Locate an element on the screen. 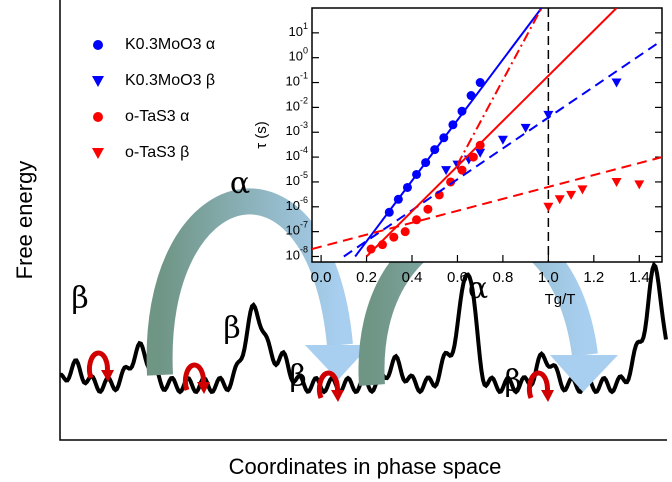  x-tick-label: 1.4 is located at coordinates (639, 277).